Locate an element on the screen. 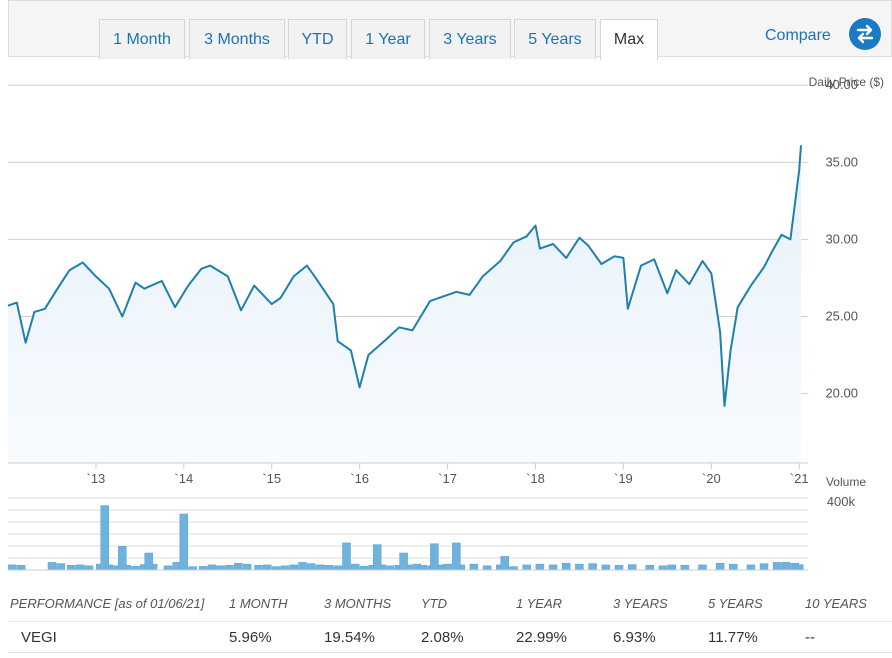  col-ytd: YTD is located at coordinates (434, 603).